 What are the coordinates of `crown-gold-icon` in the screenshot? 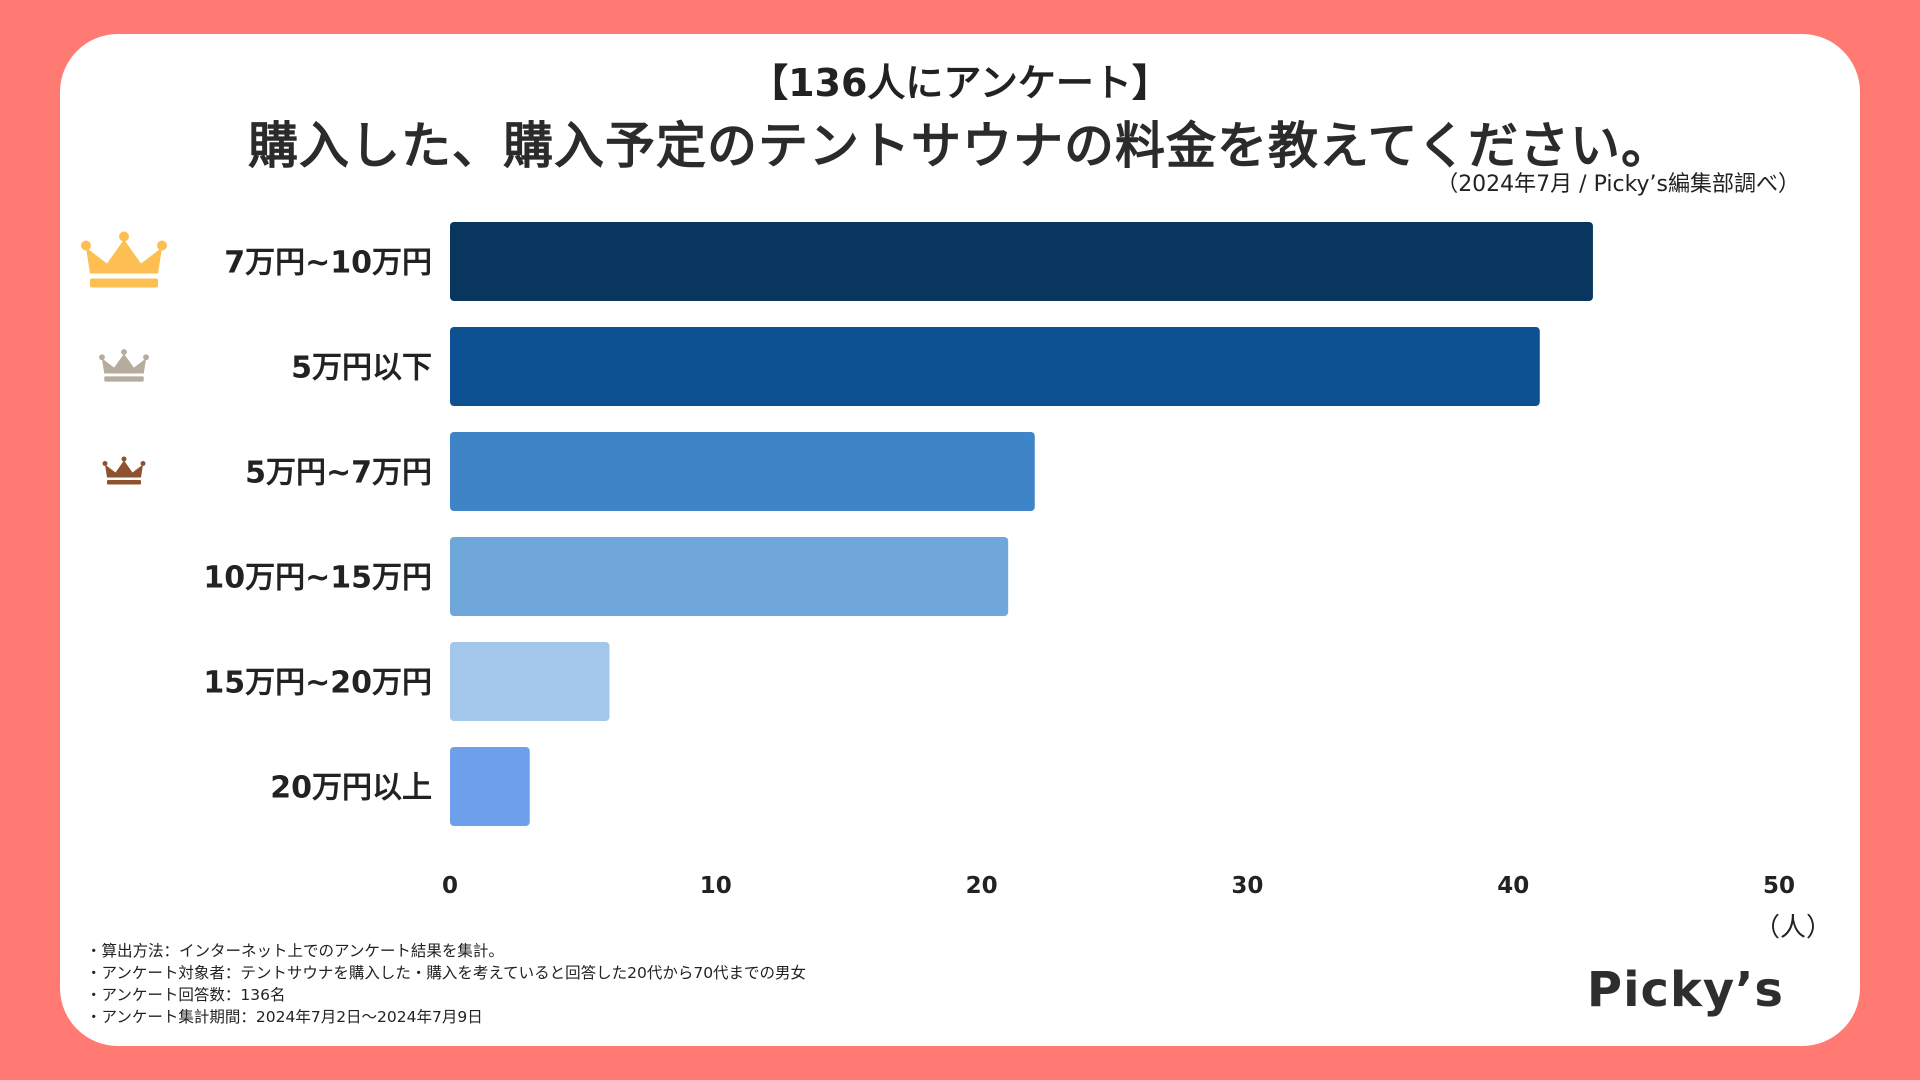 It's located at (124, 259).